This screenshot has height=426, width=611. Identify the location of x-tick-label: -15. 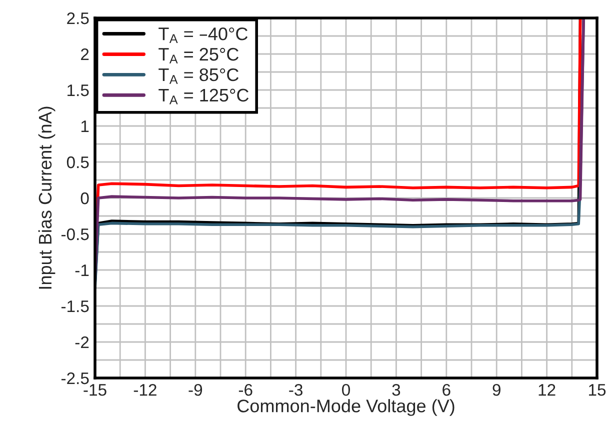
(95, 390).